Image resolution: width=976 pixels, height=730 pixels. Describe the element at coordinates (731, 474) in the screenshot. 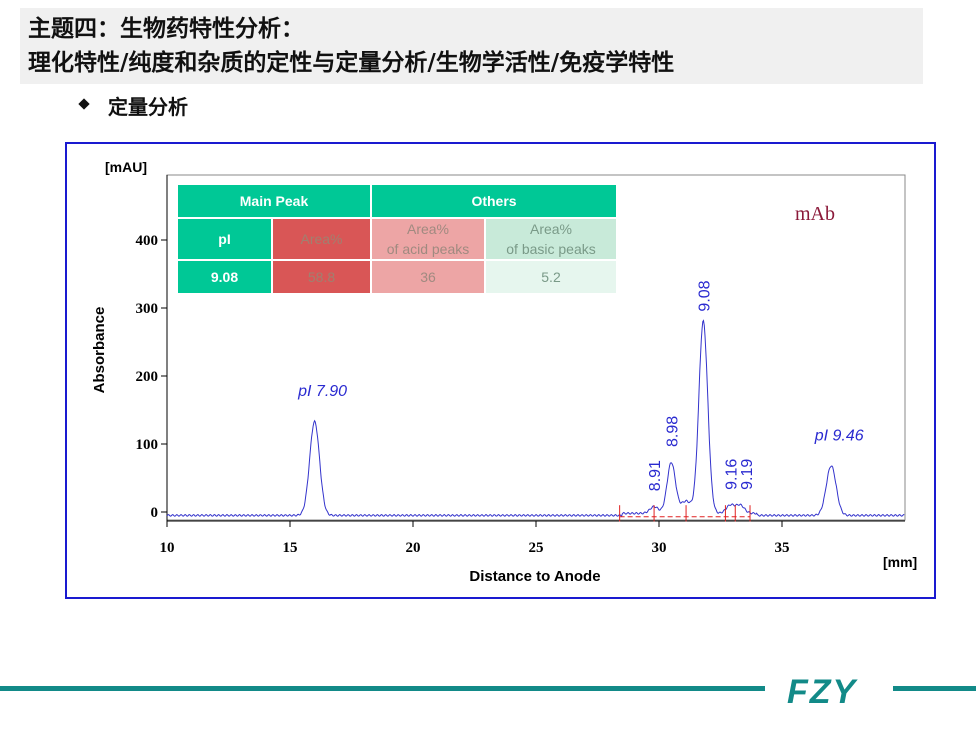

I see `peak-label: 9.16` at that location.